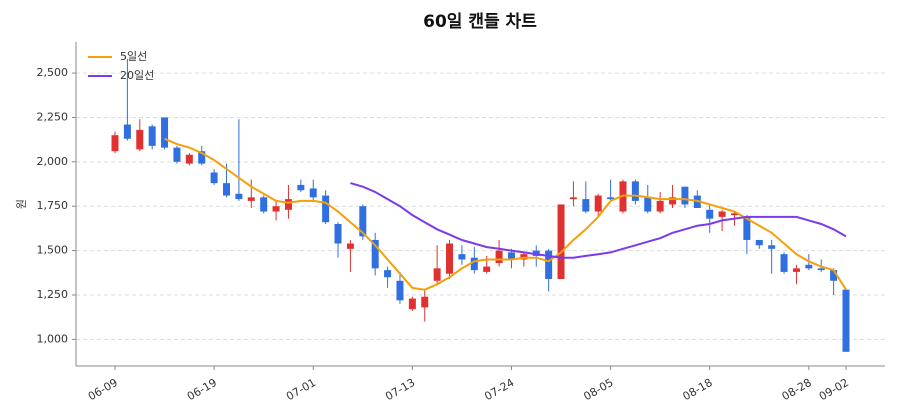  Describe the element at coordinates (598, 389) in the screenshot. I see `x-tick-label: 08-05` at that location.